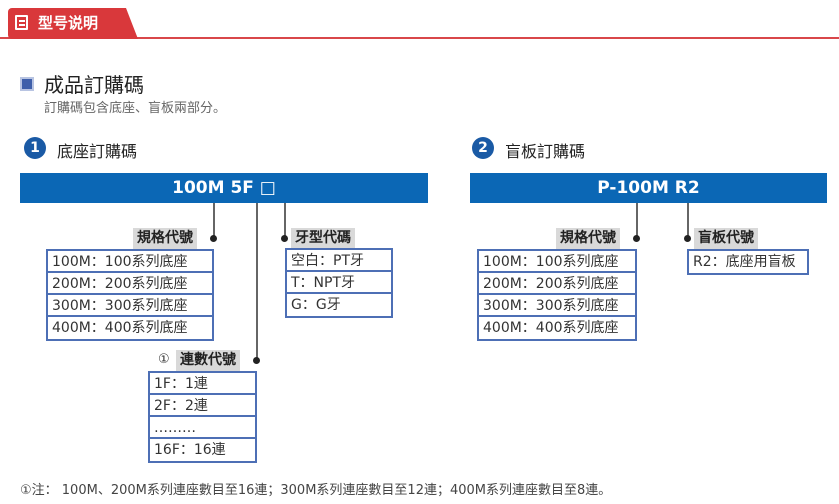 This screenshot has width=839, height=504. What do you see at coordinates (726, 238) in the screenshot?
I see `plate-label: 盲板代號` at bounding box center [726, 238].